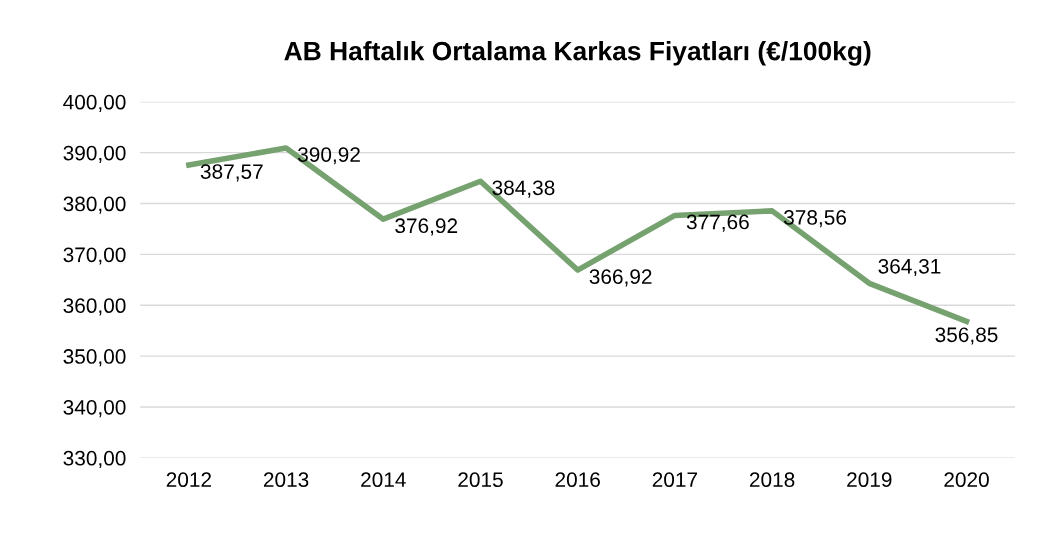  Describe the element at coordinates (909, 267) in the screenshot. I see `data-label: 364,31` at that location.